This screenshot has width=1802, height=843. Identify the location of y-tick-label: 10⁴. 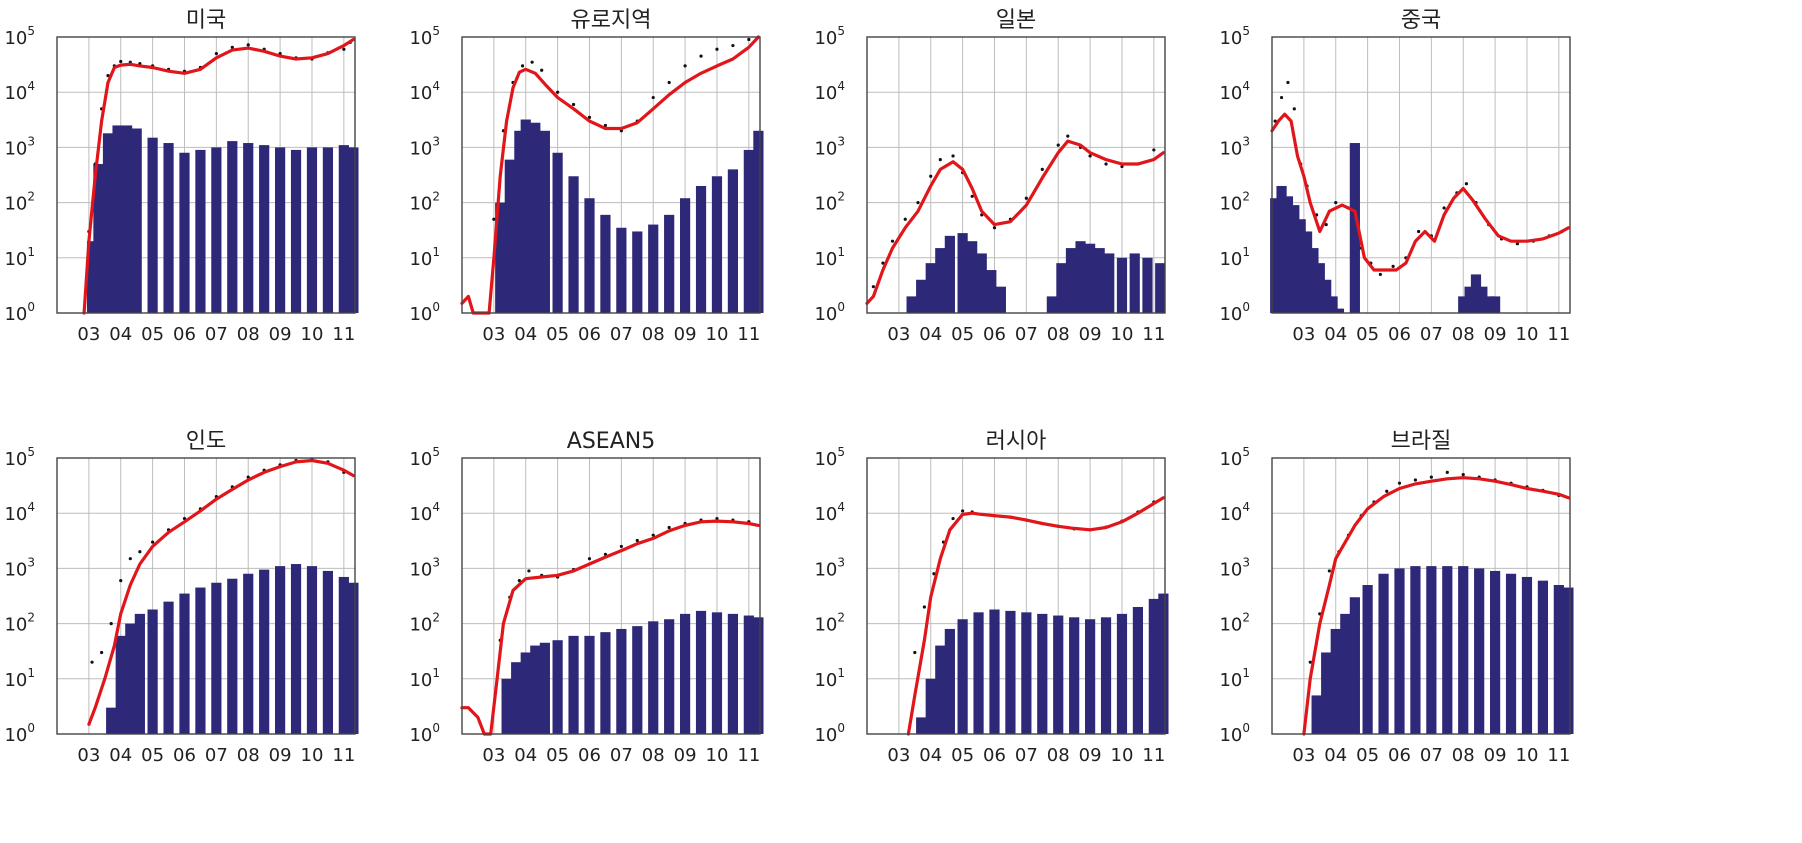
(1234, 512).